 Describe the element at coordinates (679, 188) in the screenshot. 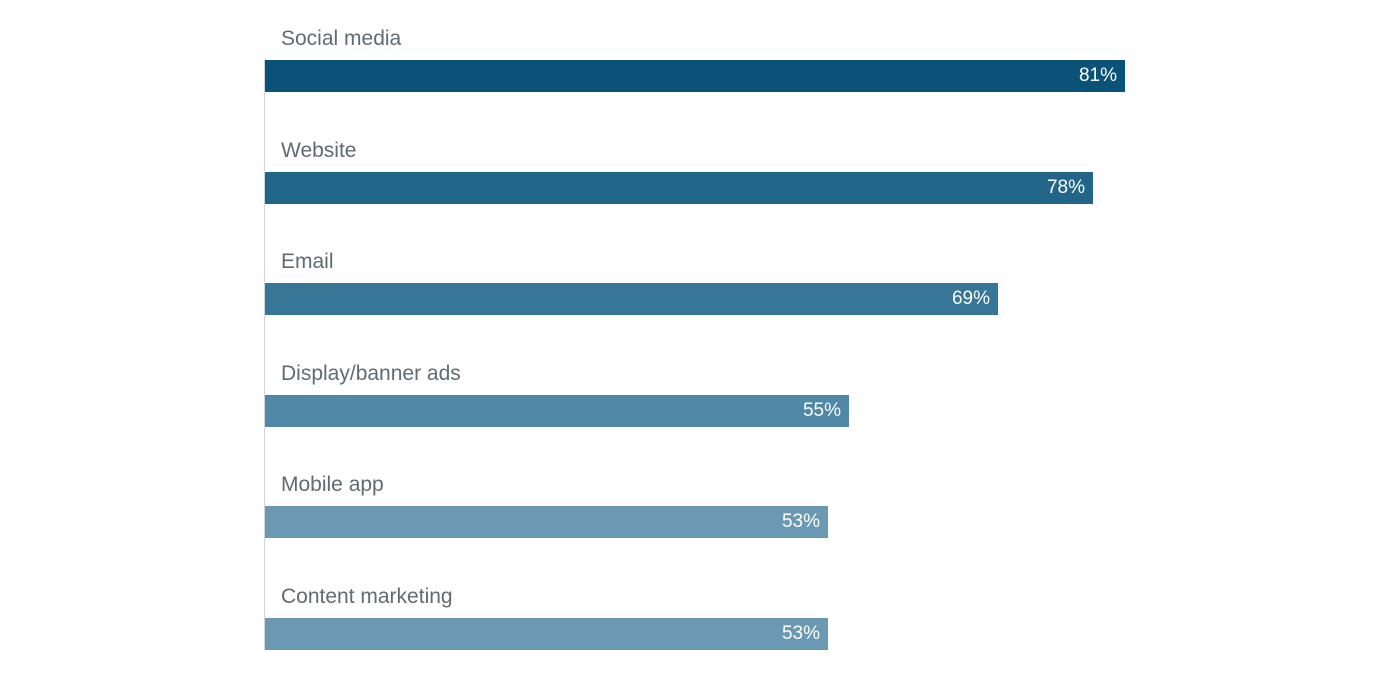

I see `bar: 78%` at that location.